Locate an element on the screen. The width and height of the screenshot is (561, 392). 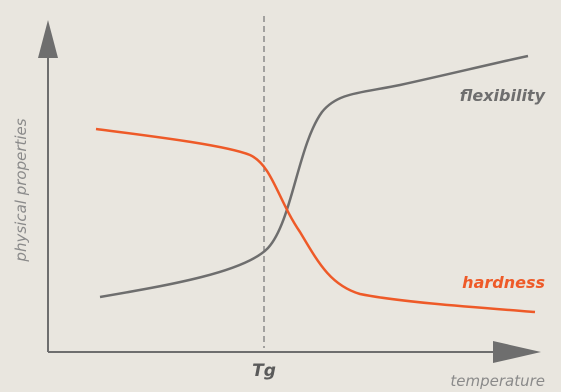
x-axis-label: temperature is located at coordinates (497, 381).